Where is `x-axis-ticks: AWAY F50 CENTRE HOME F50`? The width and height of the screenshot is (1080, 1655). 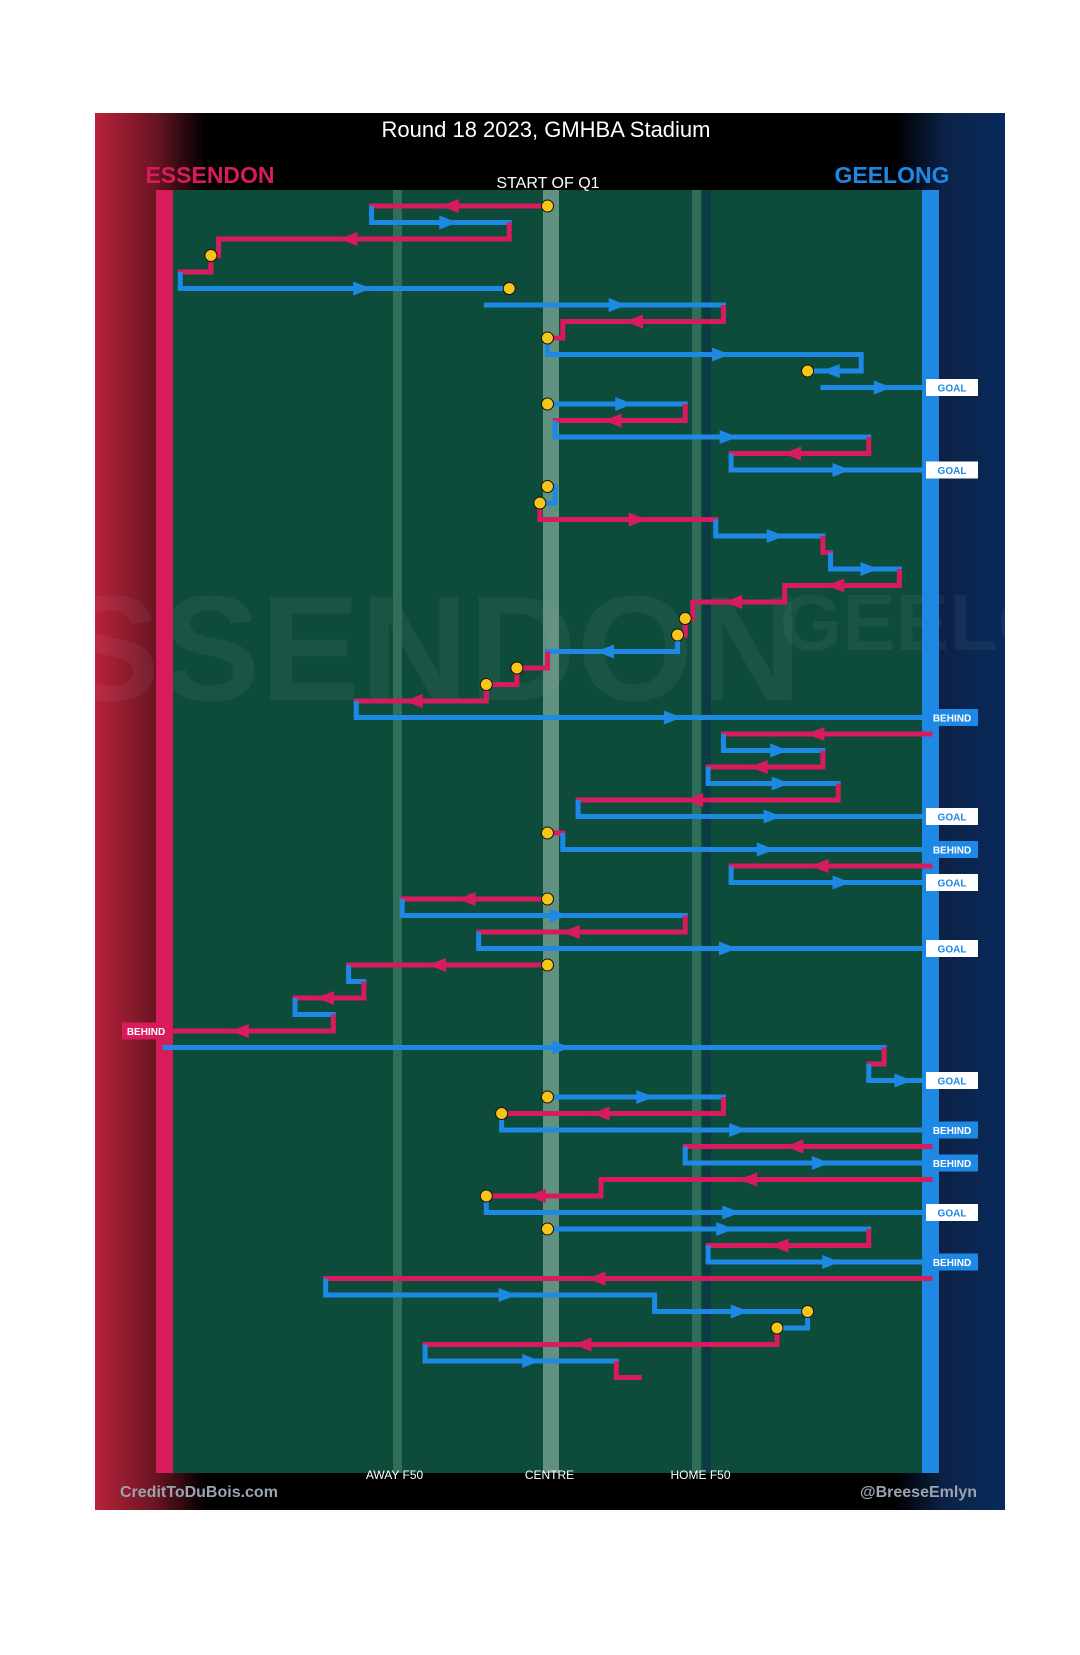
x-axis-ticks: AWAY F50 CENTRE HOME F50 is located at coordinates (548, 1475).